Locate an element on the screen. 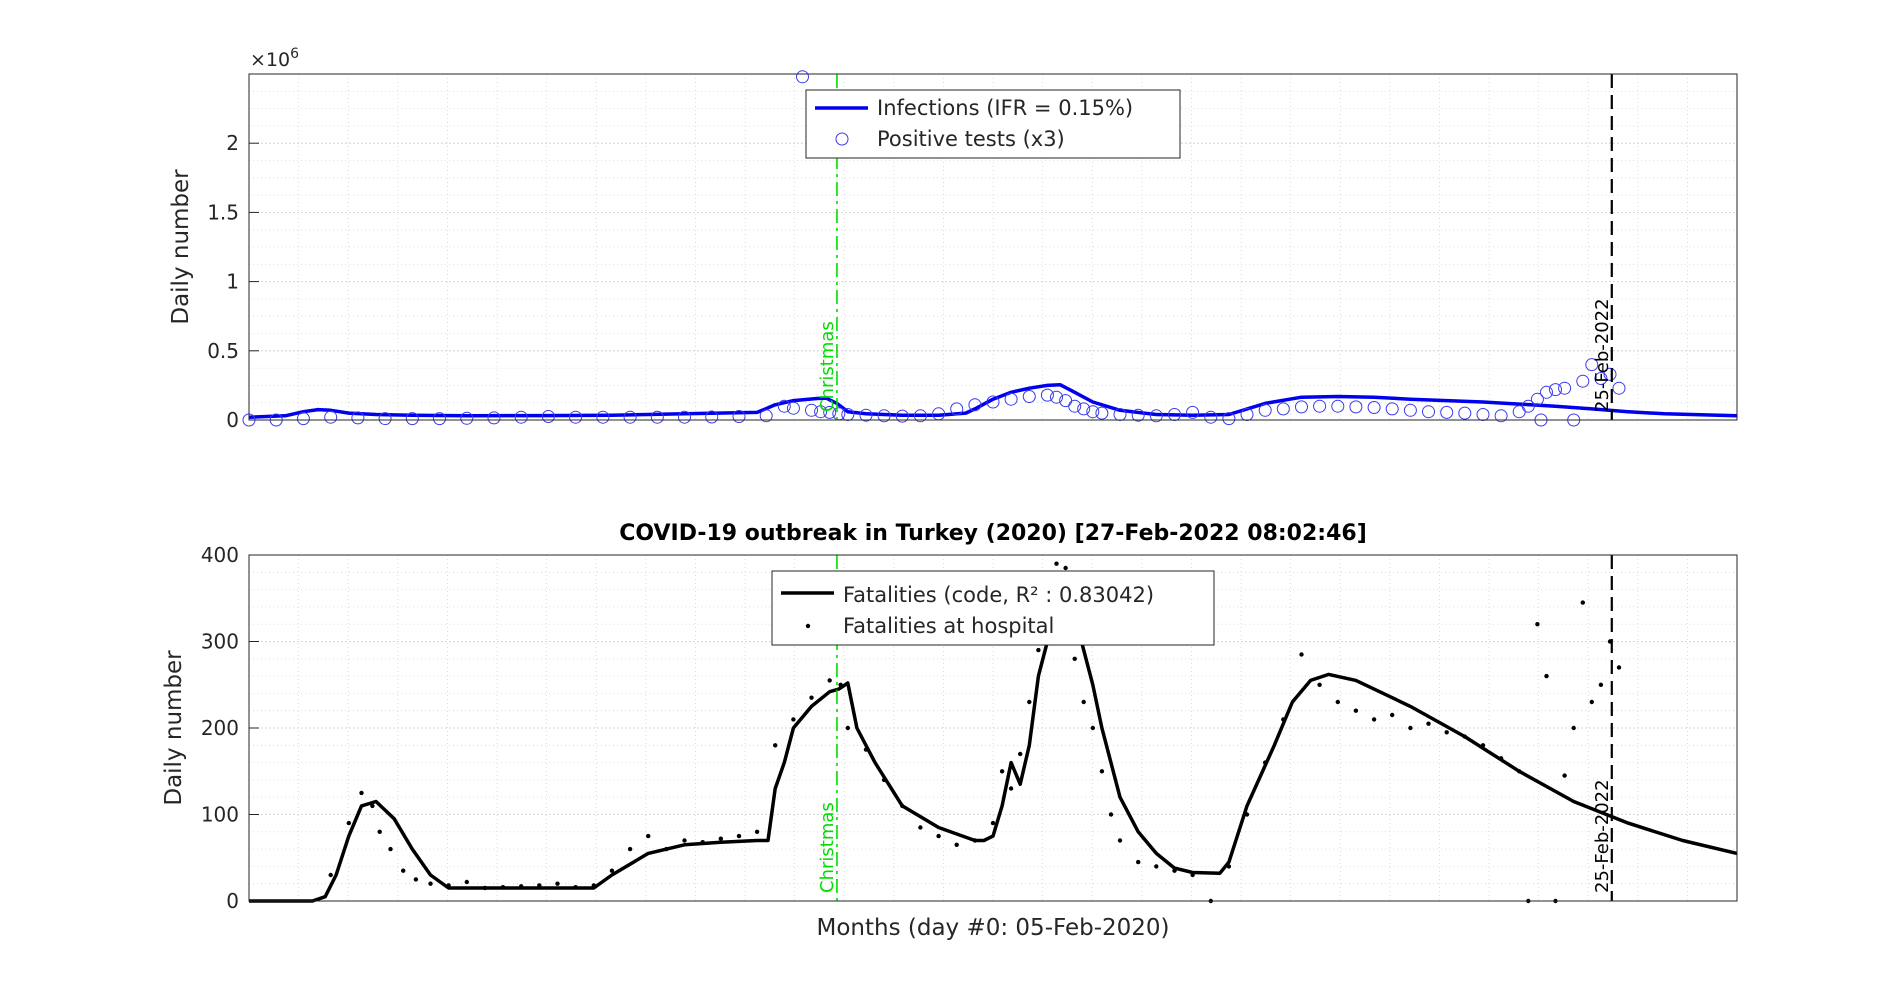 This screenshot has width=1900, height=1004. fatalities-y-tick-label: 300 is located at coordinates (220, 642).